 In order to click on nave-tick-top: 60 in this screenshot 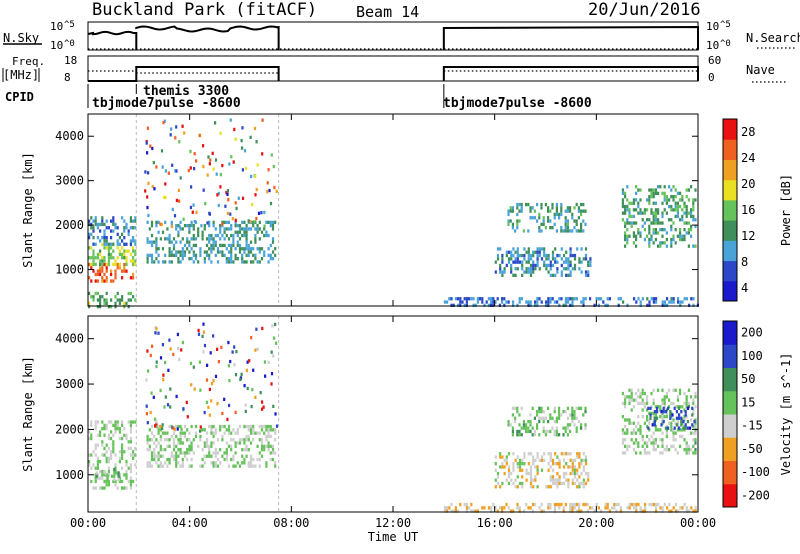, I will do `click(714, 60)`.